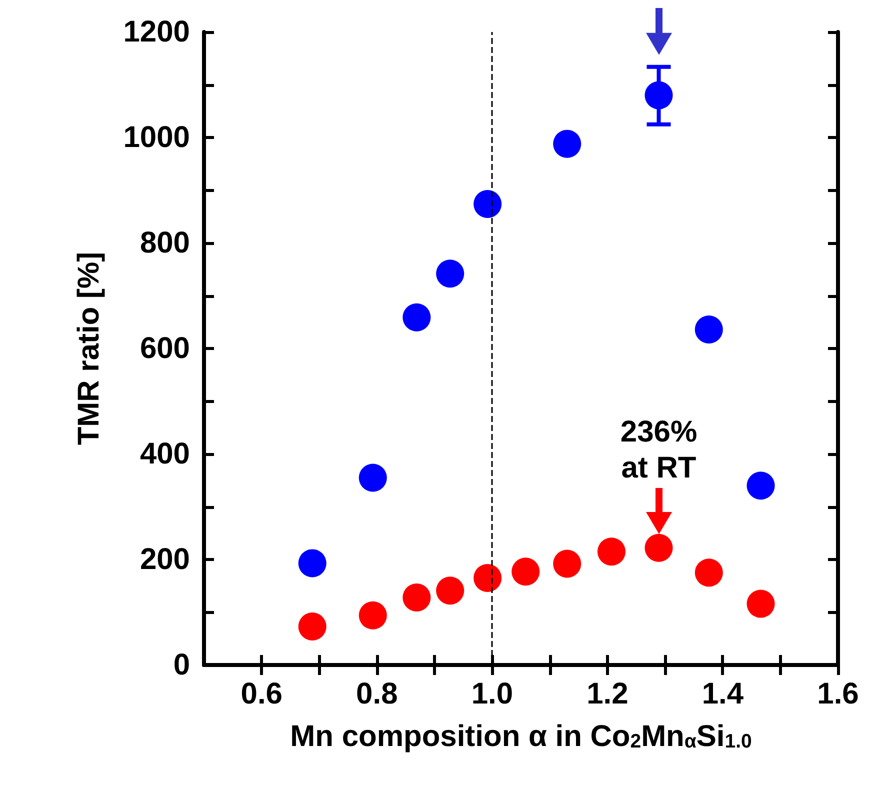  What do you see at coordinates (521, 736) in the screenshot?
I see `x-axis-title: Mn composition α in Co2MnαSi1.0` at bounding box center [521, 736].